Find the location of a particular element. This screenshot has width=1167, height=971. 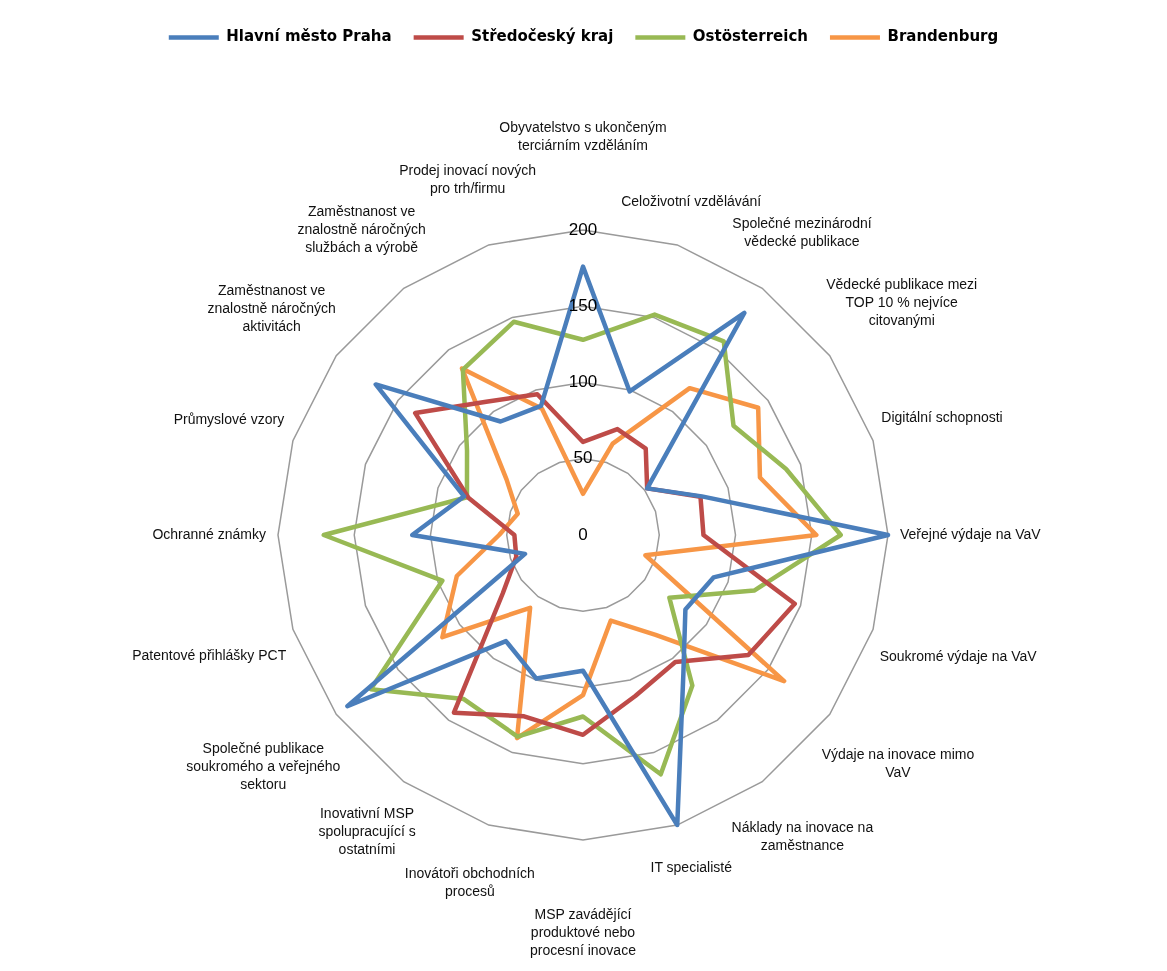

spoke-label: IT specialisté is located at coordinates (691, 866).